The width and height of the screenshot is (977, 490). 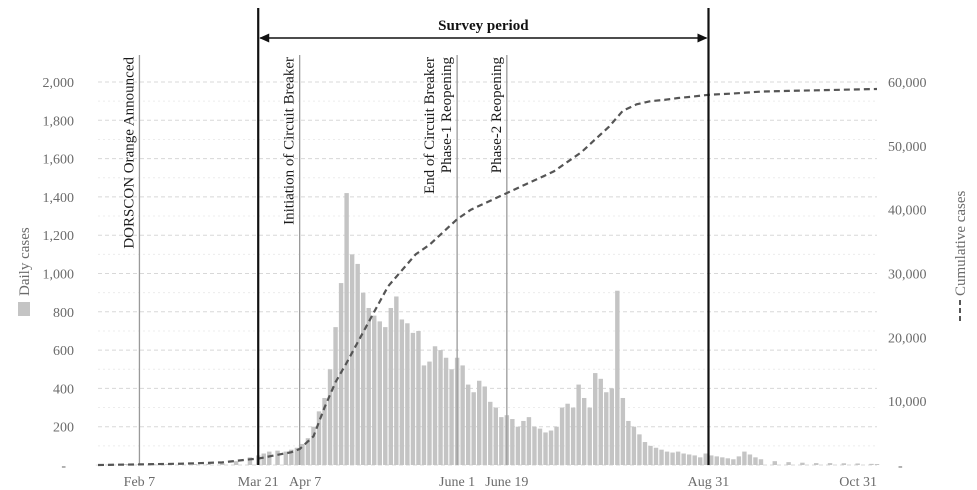 I want to click on x-tick-label: Apr 7, so click(x=305, y=482).